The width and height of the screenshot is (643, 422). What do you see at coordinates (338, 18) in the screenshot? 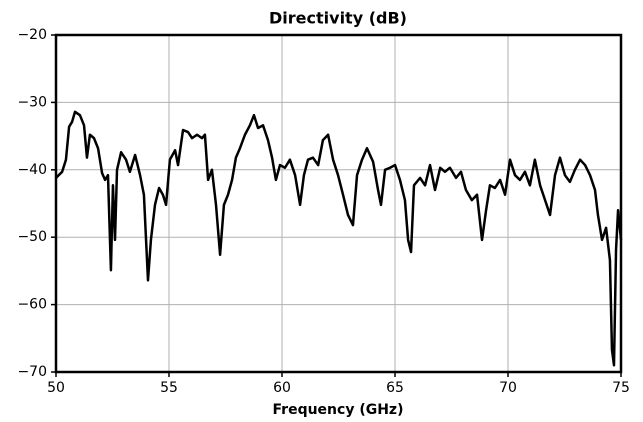
I see `chart-title: Directivity (dB)` at bounding box center [338, 18].